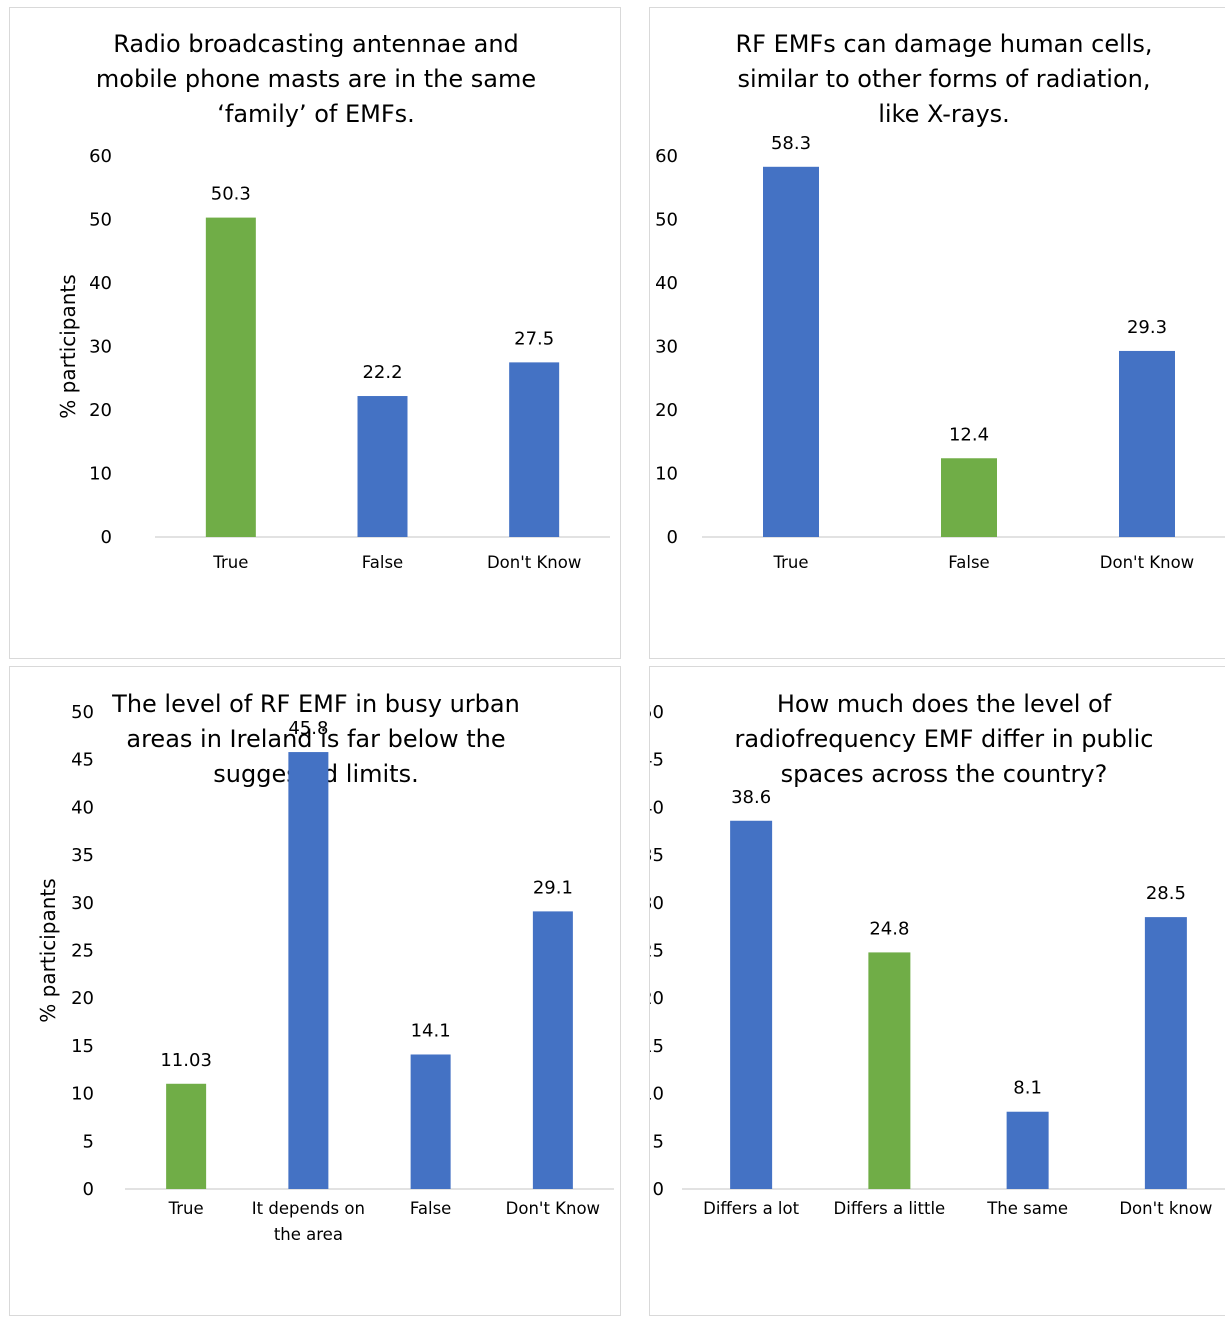 The height and width of the screenshot is (1317, 1225). Describe the element at coordinates (889, 928) in the screenshot. I see `data-label-differs-a-little: 24.8` at that location.